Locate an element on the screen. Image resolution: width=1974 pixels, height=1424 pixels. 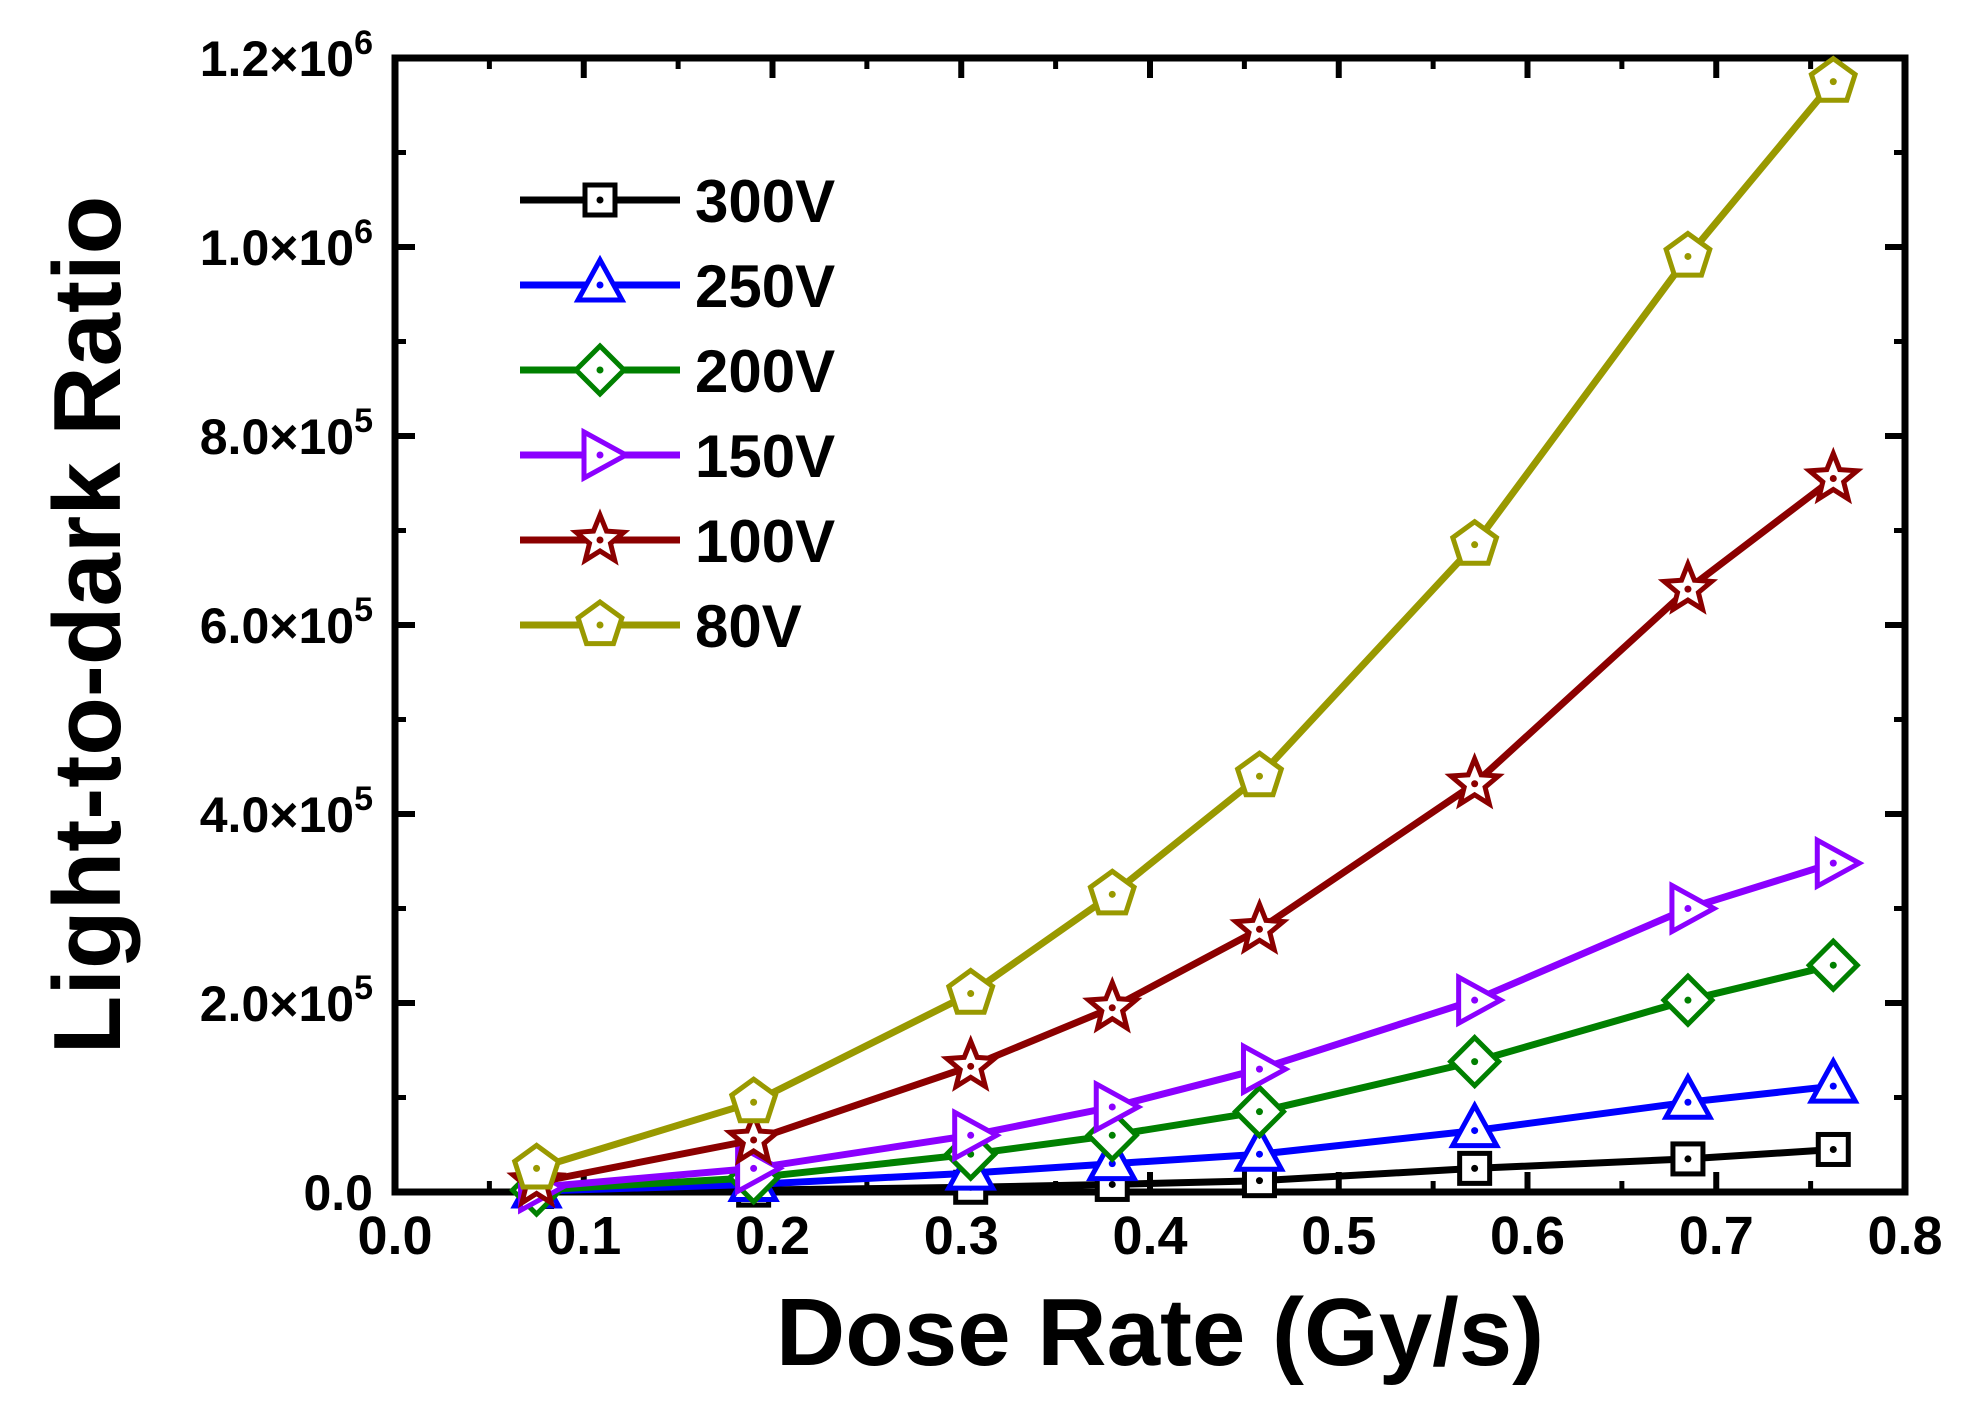
legend-label: 250V is located at coordinates (765, 286).